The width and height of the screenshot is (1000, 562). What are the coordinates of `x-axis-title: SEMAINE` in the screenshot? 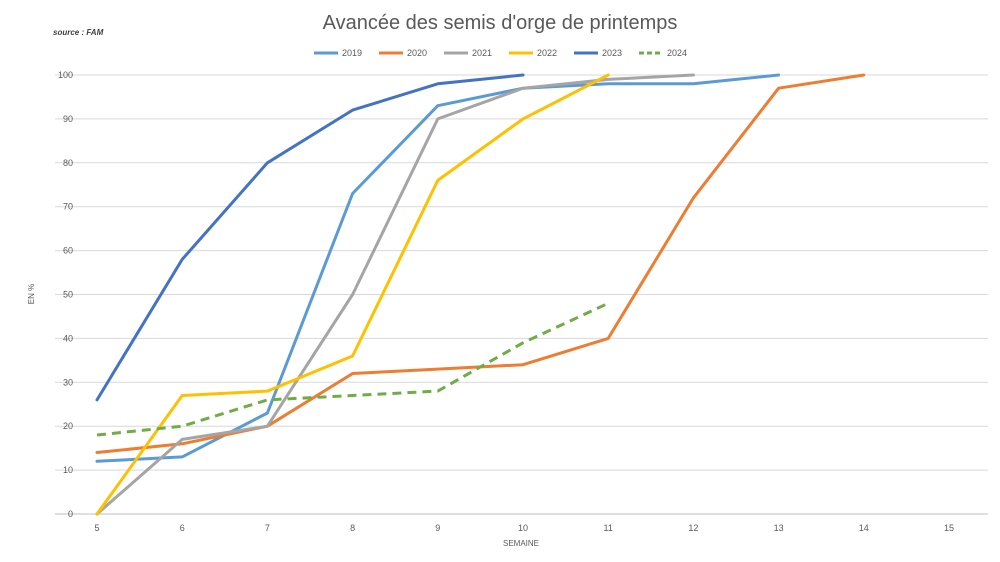 It's located at (521, 543).